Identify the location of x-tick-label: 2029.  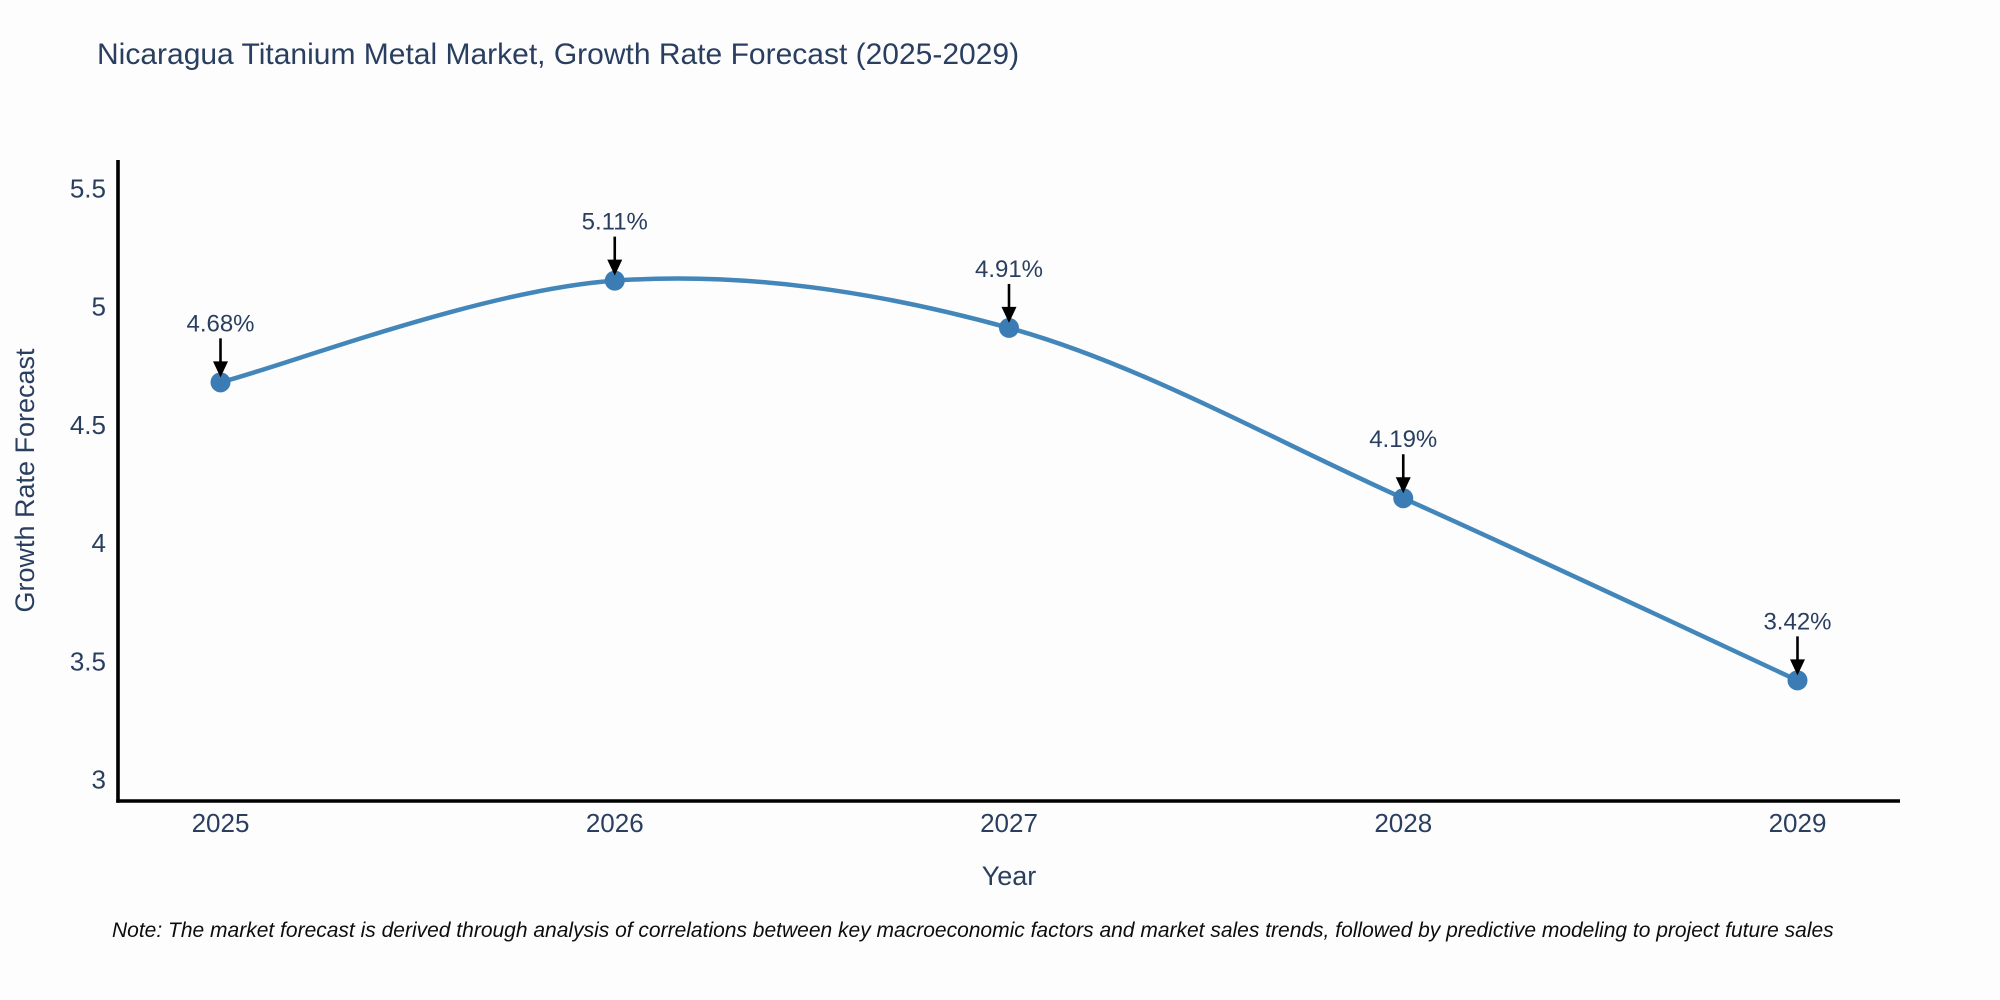
(1798, 823).